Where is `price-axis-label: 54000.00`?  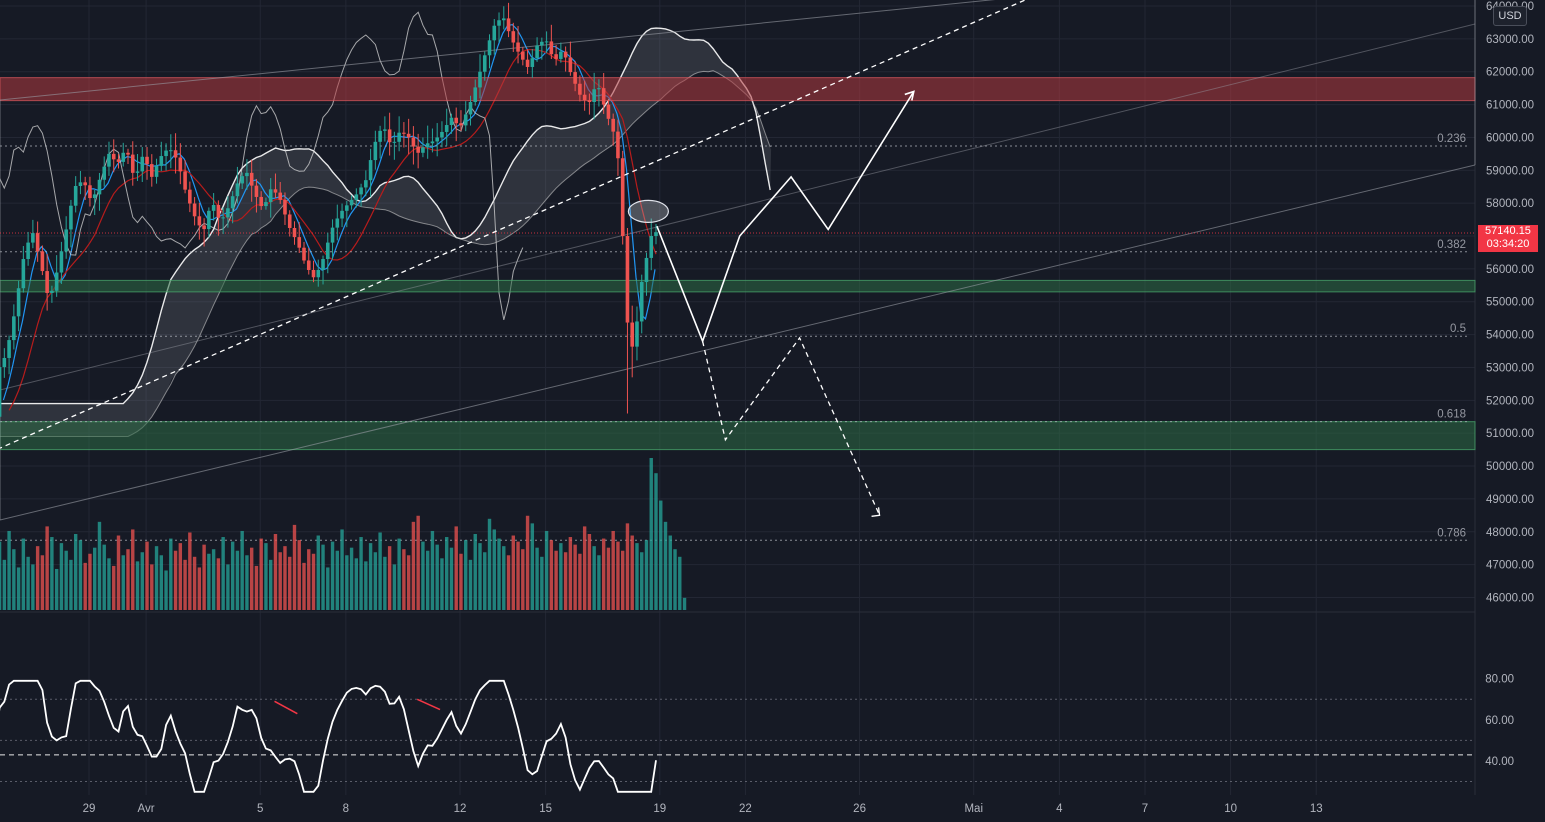 price-axis-label: 54000.00 is located at coordinates (1510, 336).